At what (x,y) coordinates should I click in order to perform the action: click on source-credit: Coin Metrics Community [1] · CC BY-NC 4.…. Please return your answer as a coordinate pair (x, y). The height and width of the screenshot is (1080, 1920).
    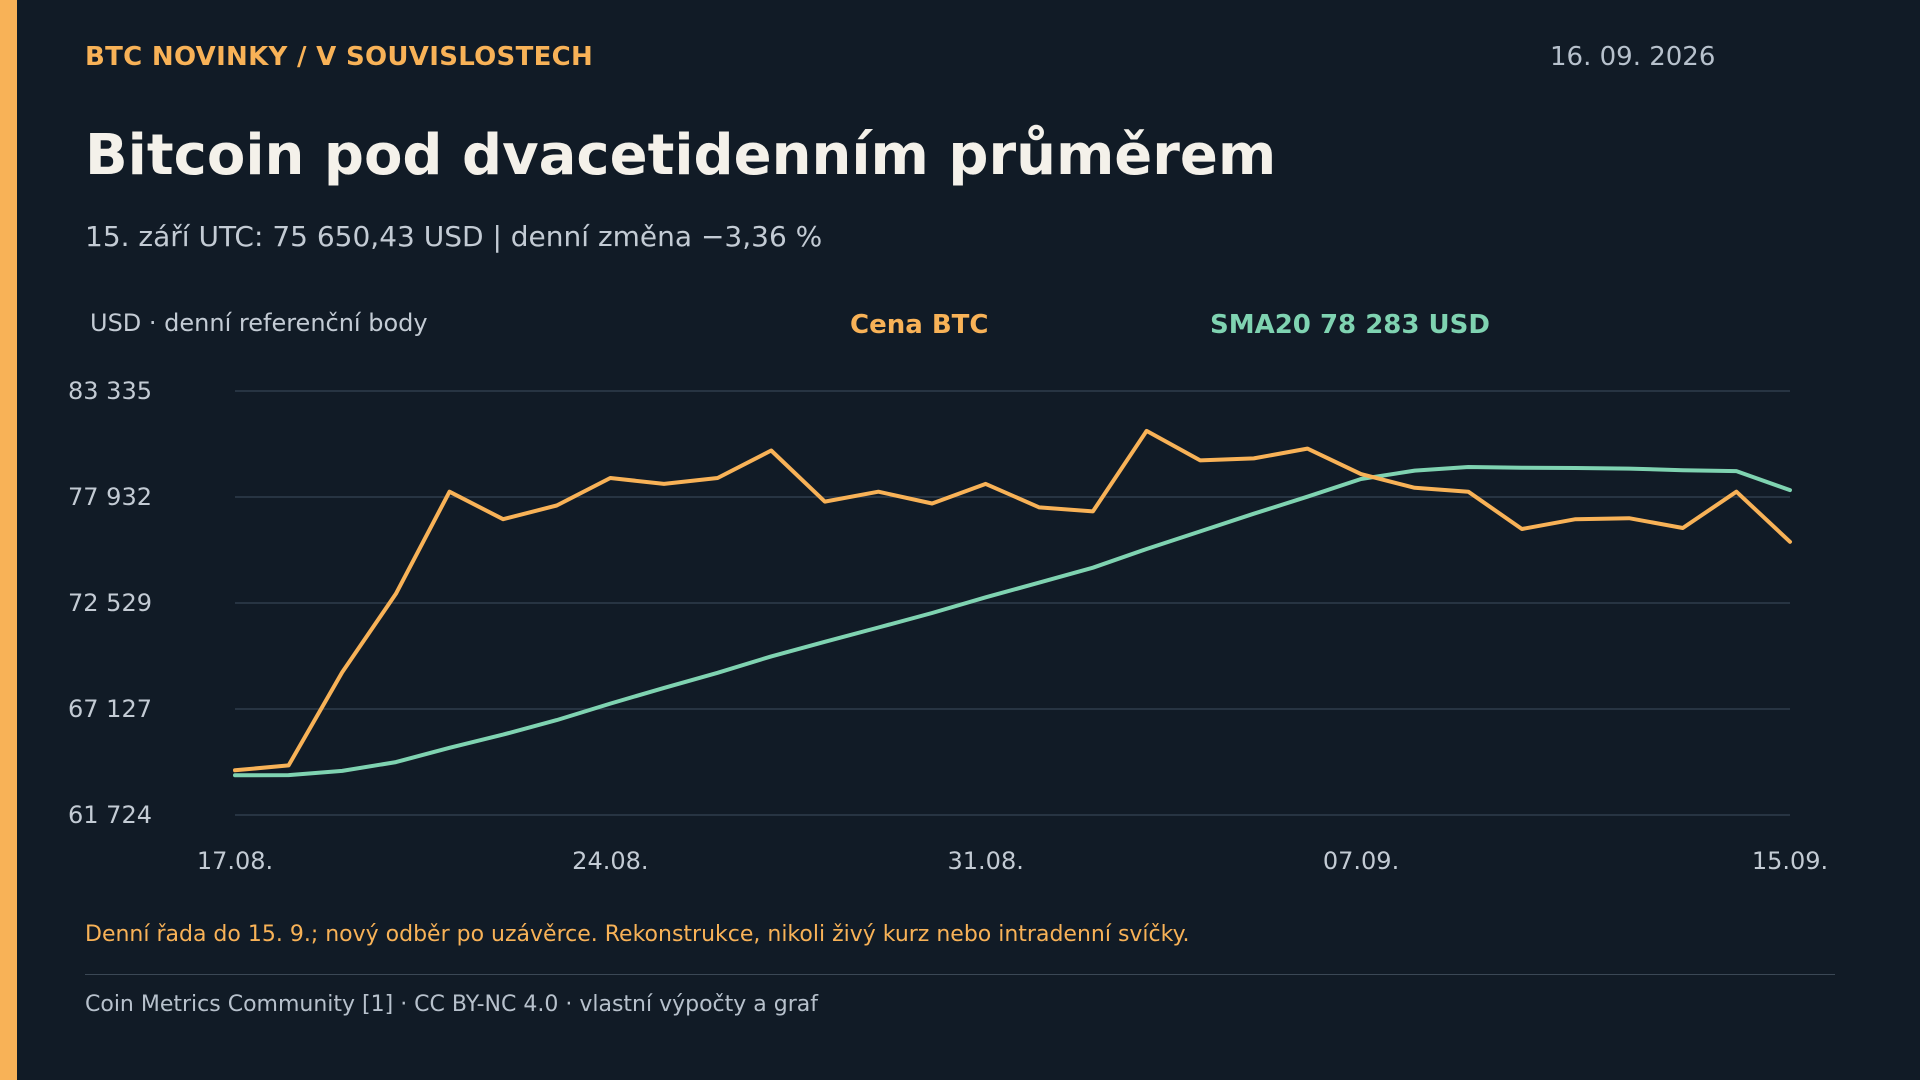
    Looking at the image, I should click on (451, 1004).